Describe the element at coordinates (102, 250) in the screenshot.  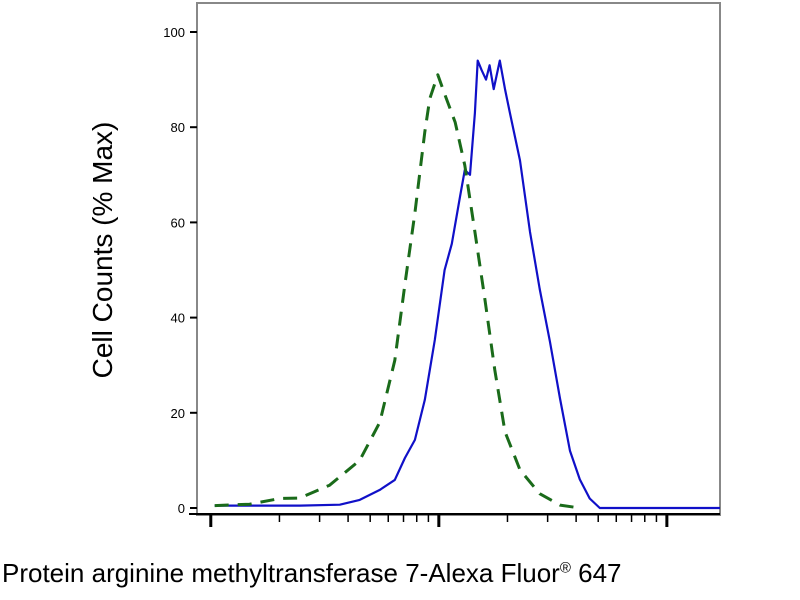
I see `y-axis-label: Cell Counts (% Max)` at that location.